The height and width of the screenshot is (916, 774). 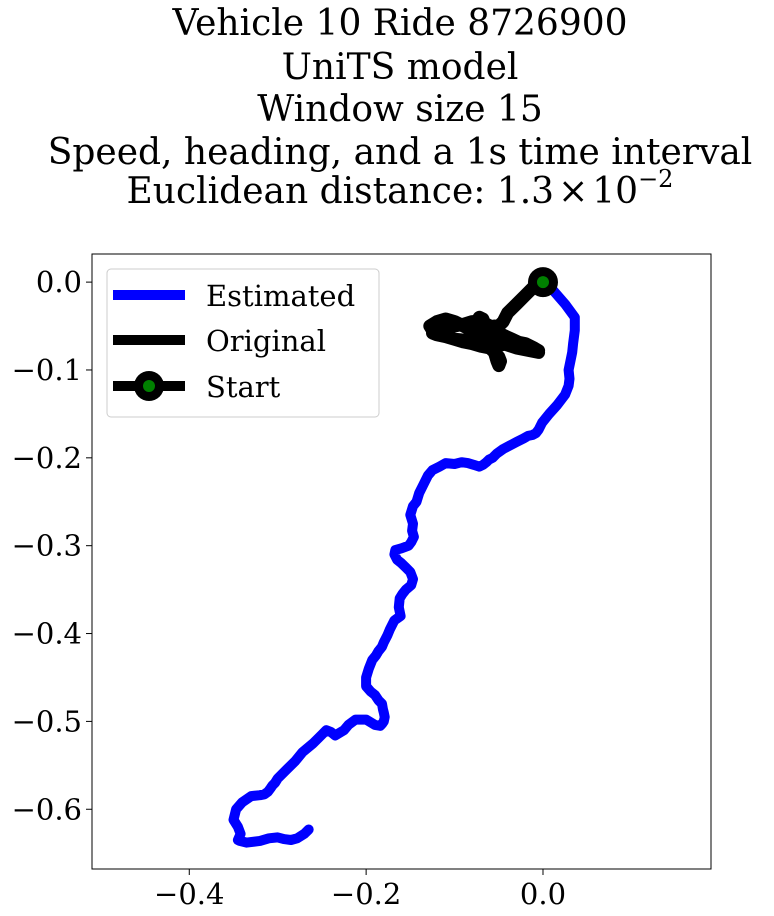 What do you see at coordinates (47, 634) in the screenshot?
I see `y-tick-label: −0.4` at bounding box center [47, 634].